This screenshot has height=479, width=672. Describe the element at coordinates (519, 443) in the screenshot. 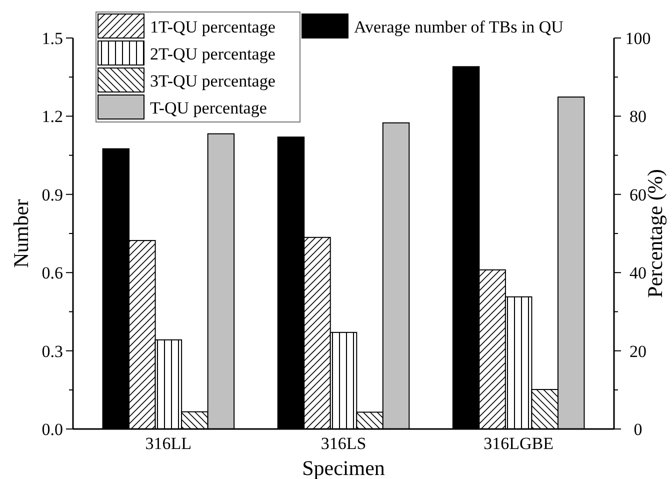

I see `x-tick-label: 316LGBE` at that location.